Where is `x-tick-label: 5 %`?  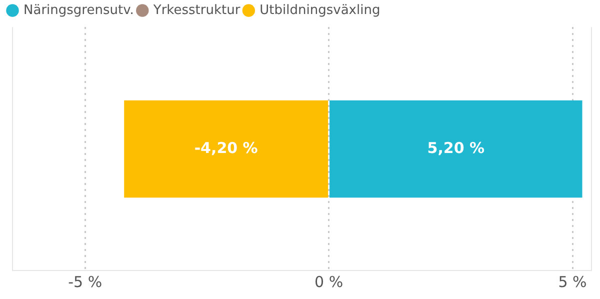
x-tick-label: 5 % is located at coordinates (572, 281).